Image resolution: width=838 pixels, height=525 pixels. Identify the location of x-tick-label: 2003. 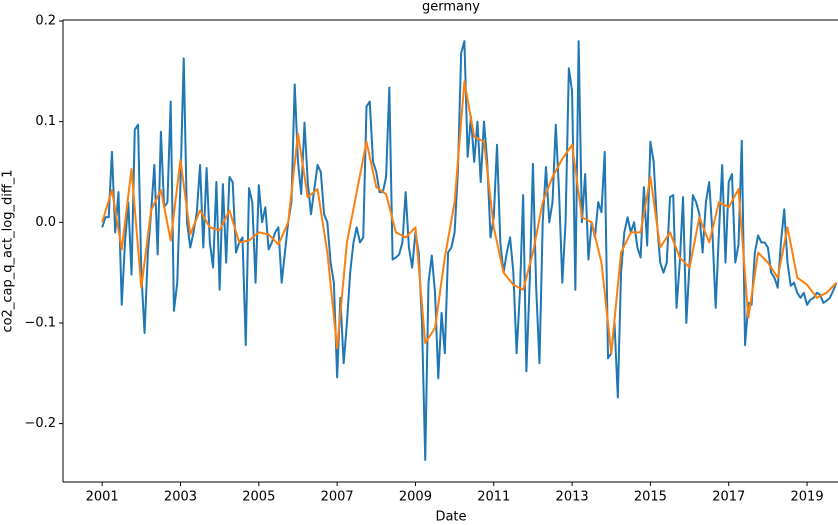
(180, 497).